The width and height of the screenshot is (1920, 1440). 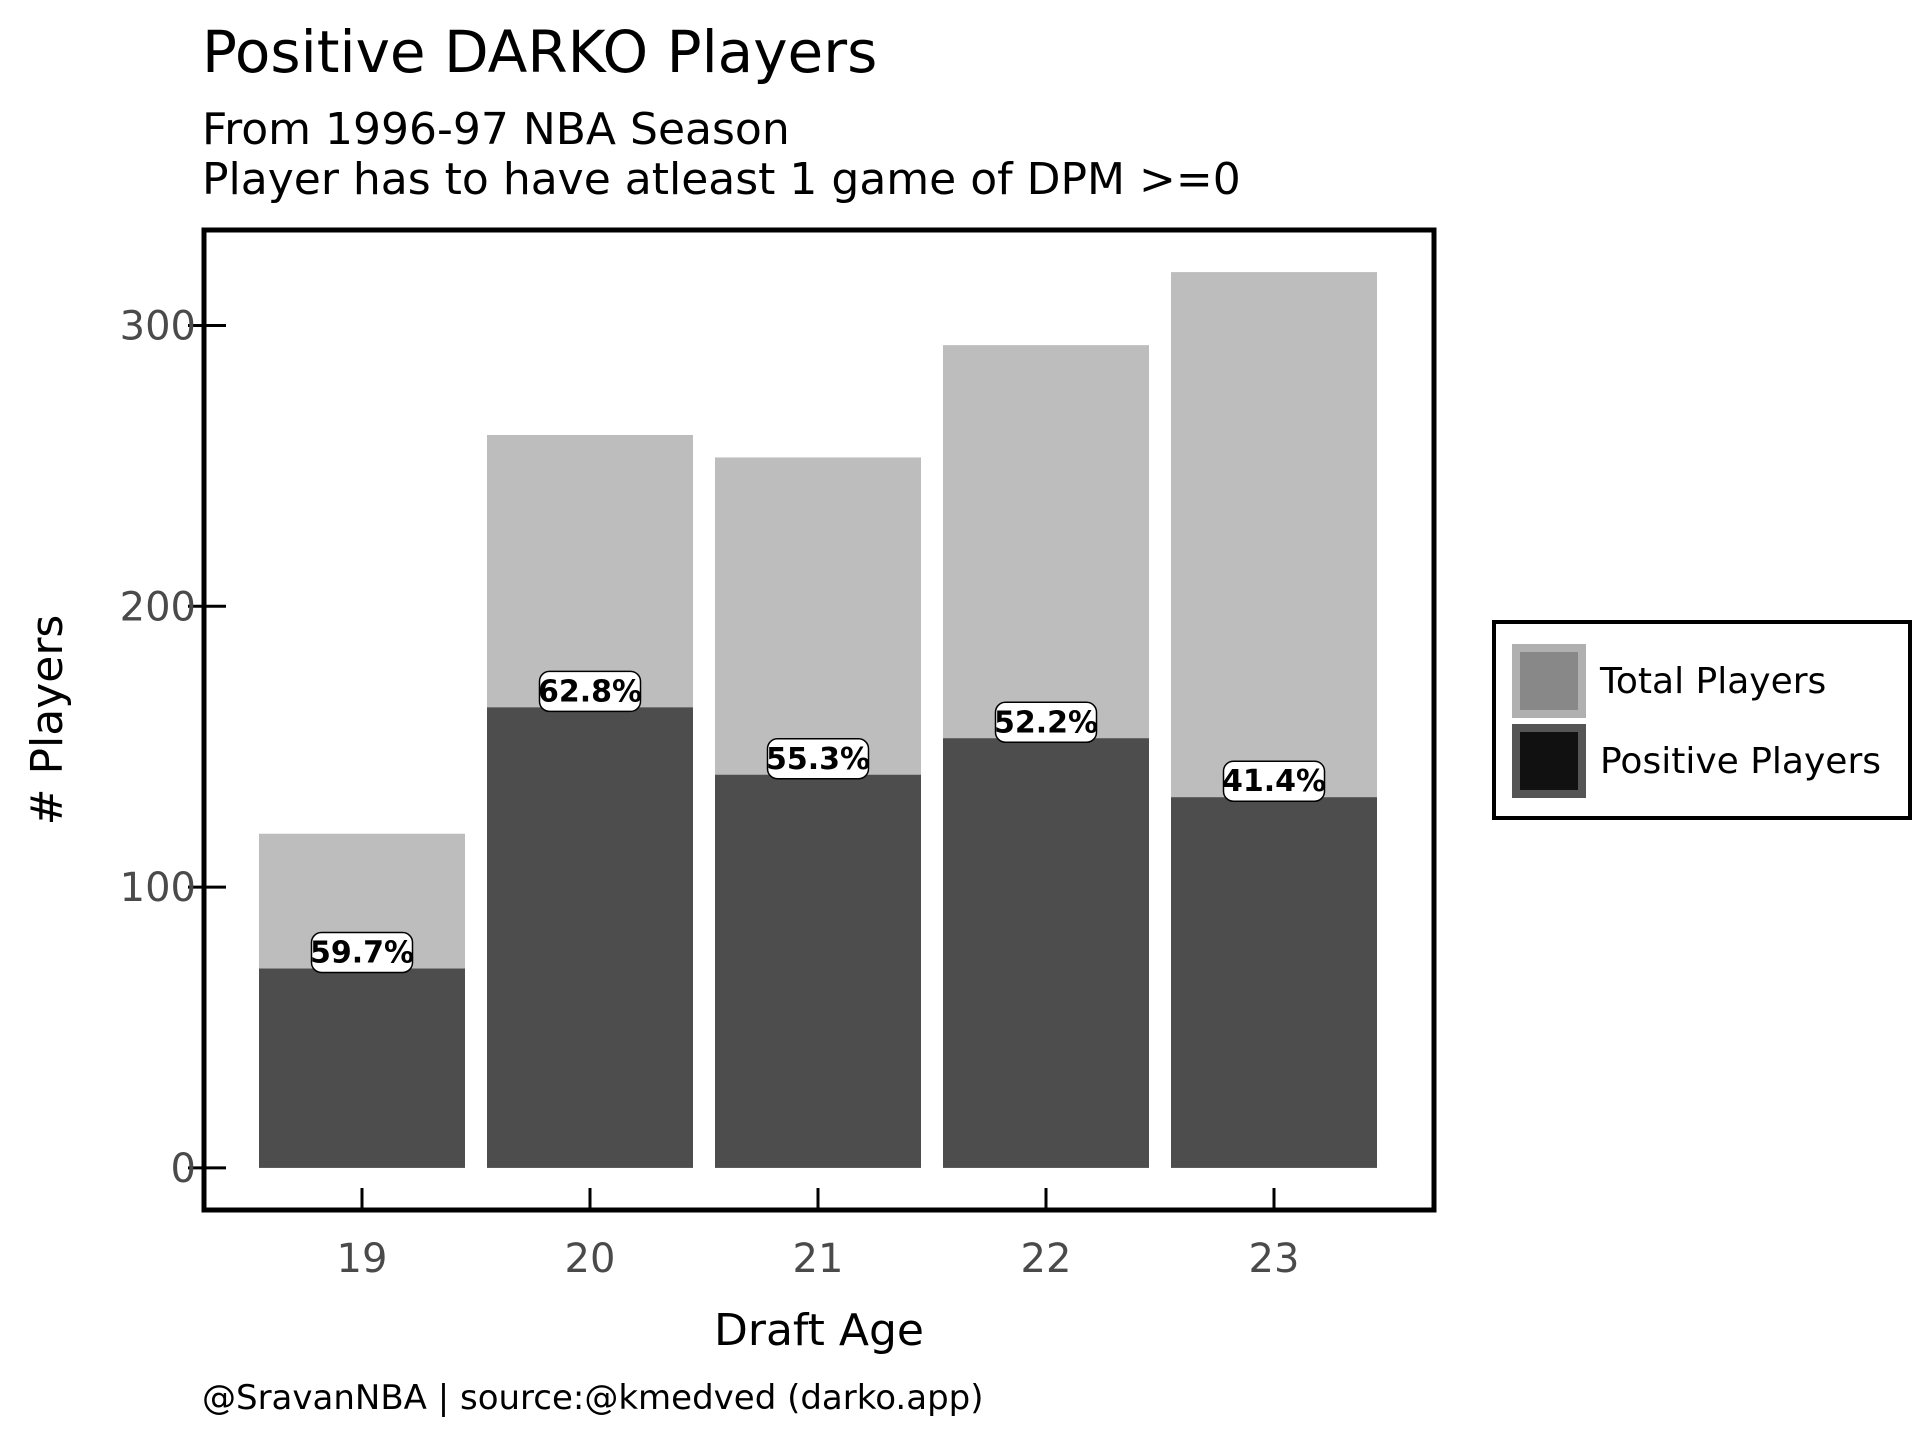 I want to click on x-tick-label-22: 22, so click(x=1046, y=1259).